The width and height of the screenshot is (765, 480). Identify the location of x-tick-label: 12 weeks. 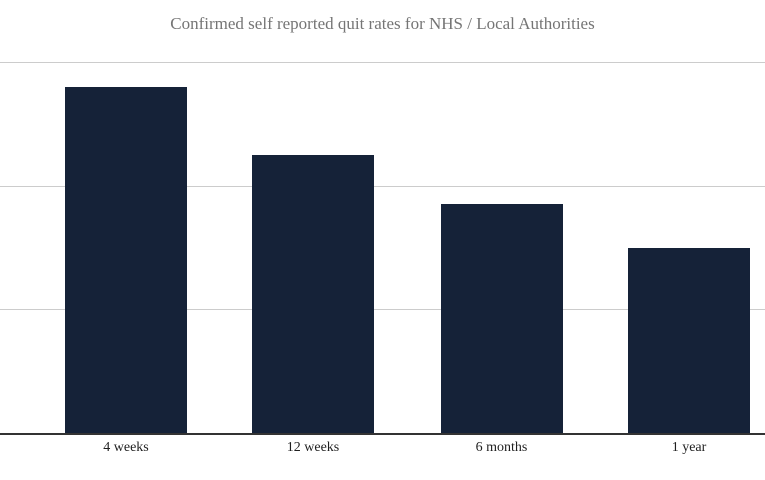
(313, 447).